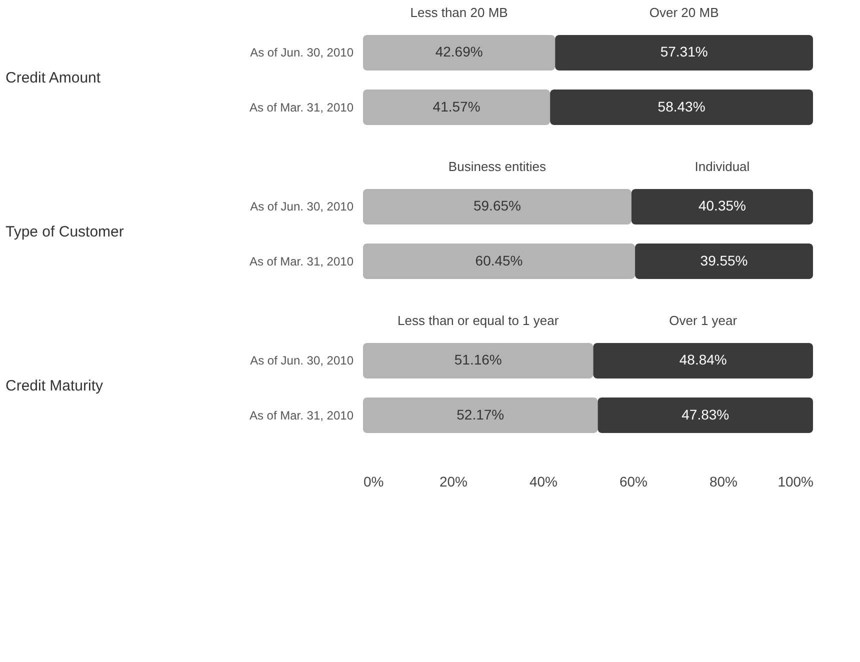 The width and height of the screenshot is (860, 662). Describe the element at coordinates (703, 360) in the screenshot. I see `data-label: 48.84%` at that location.